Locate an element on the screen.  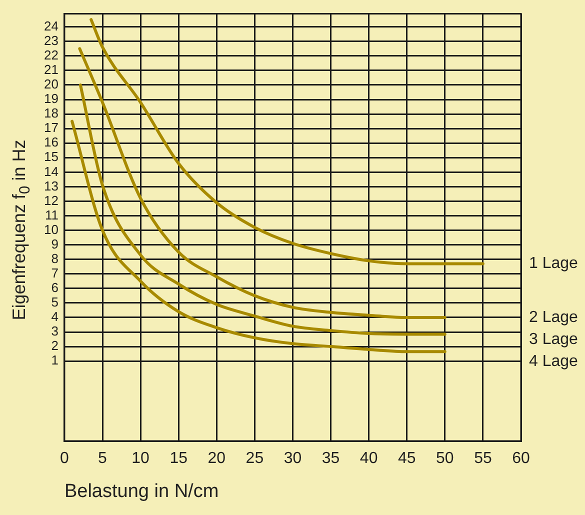
text: 3 Lage is located at coordinates (553, 339).